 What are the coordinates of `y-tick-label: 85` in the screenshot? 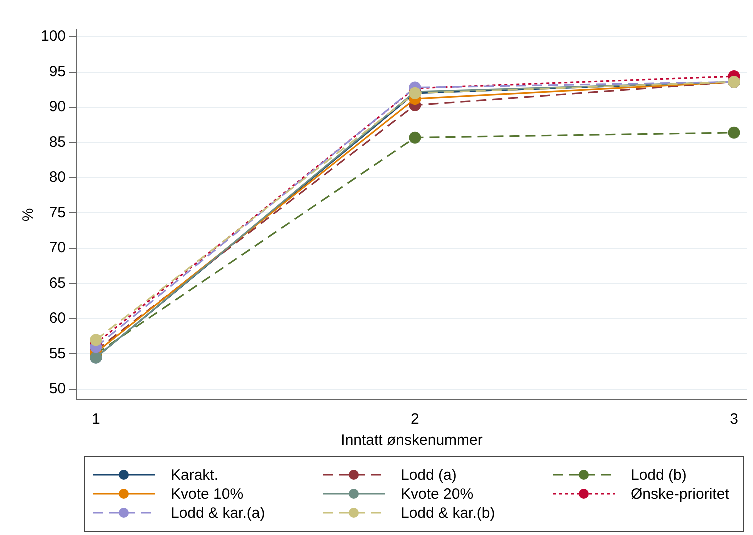 It's located at (57, 142).